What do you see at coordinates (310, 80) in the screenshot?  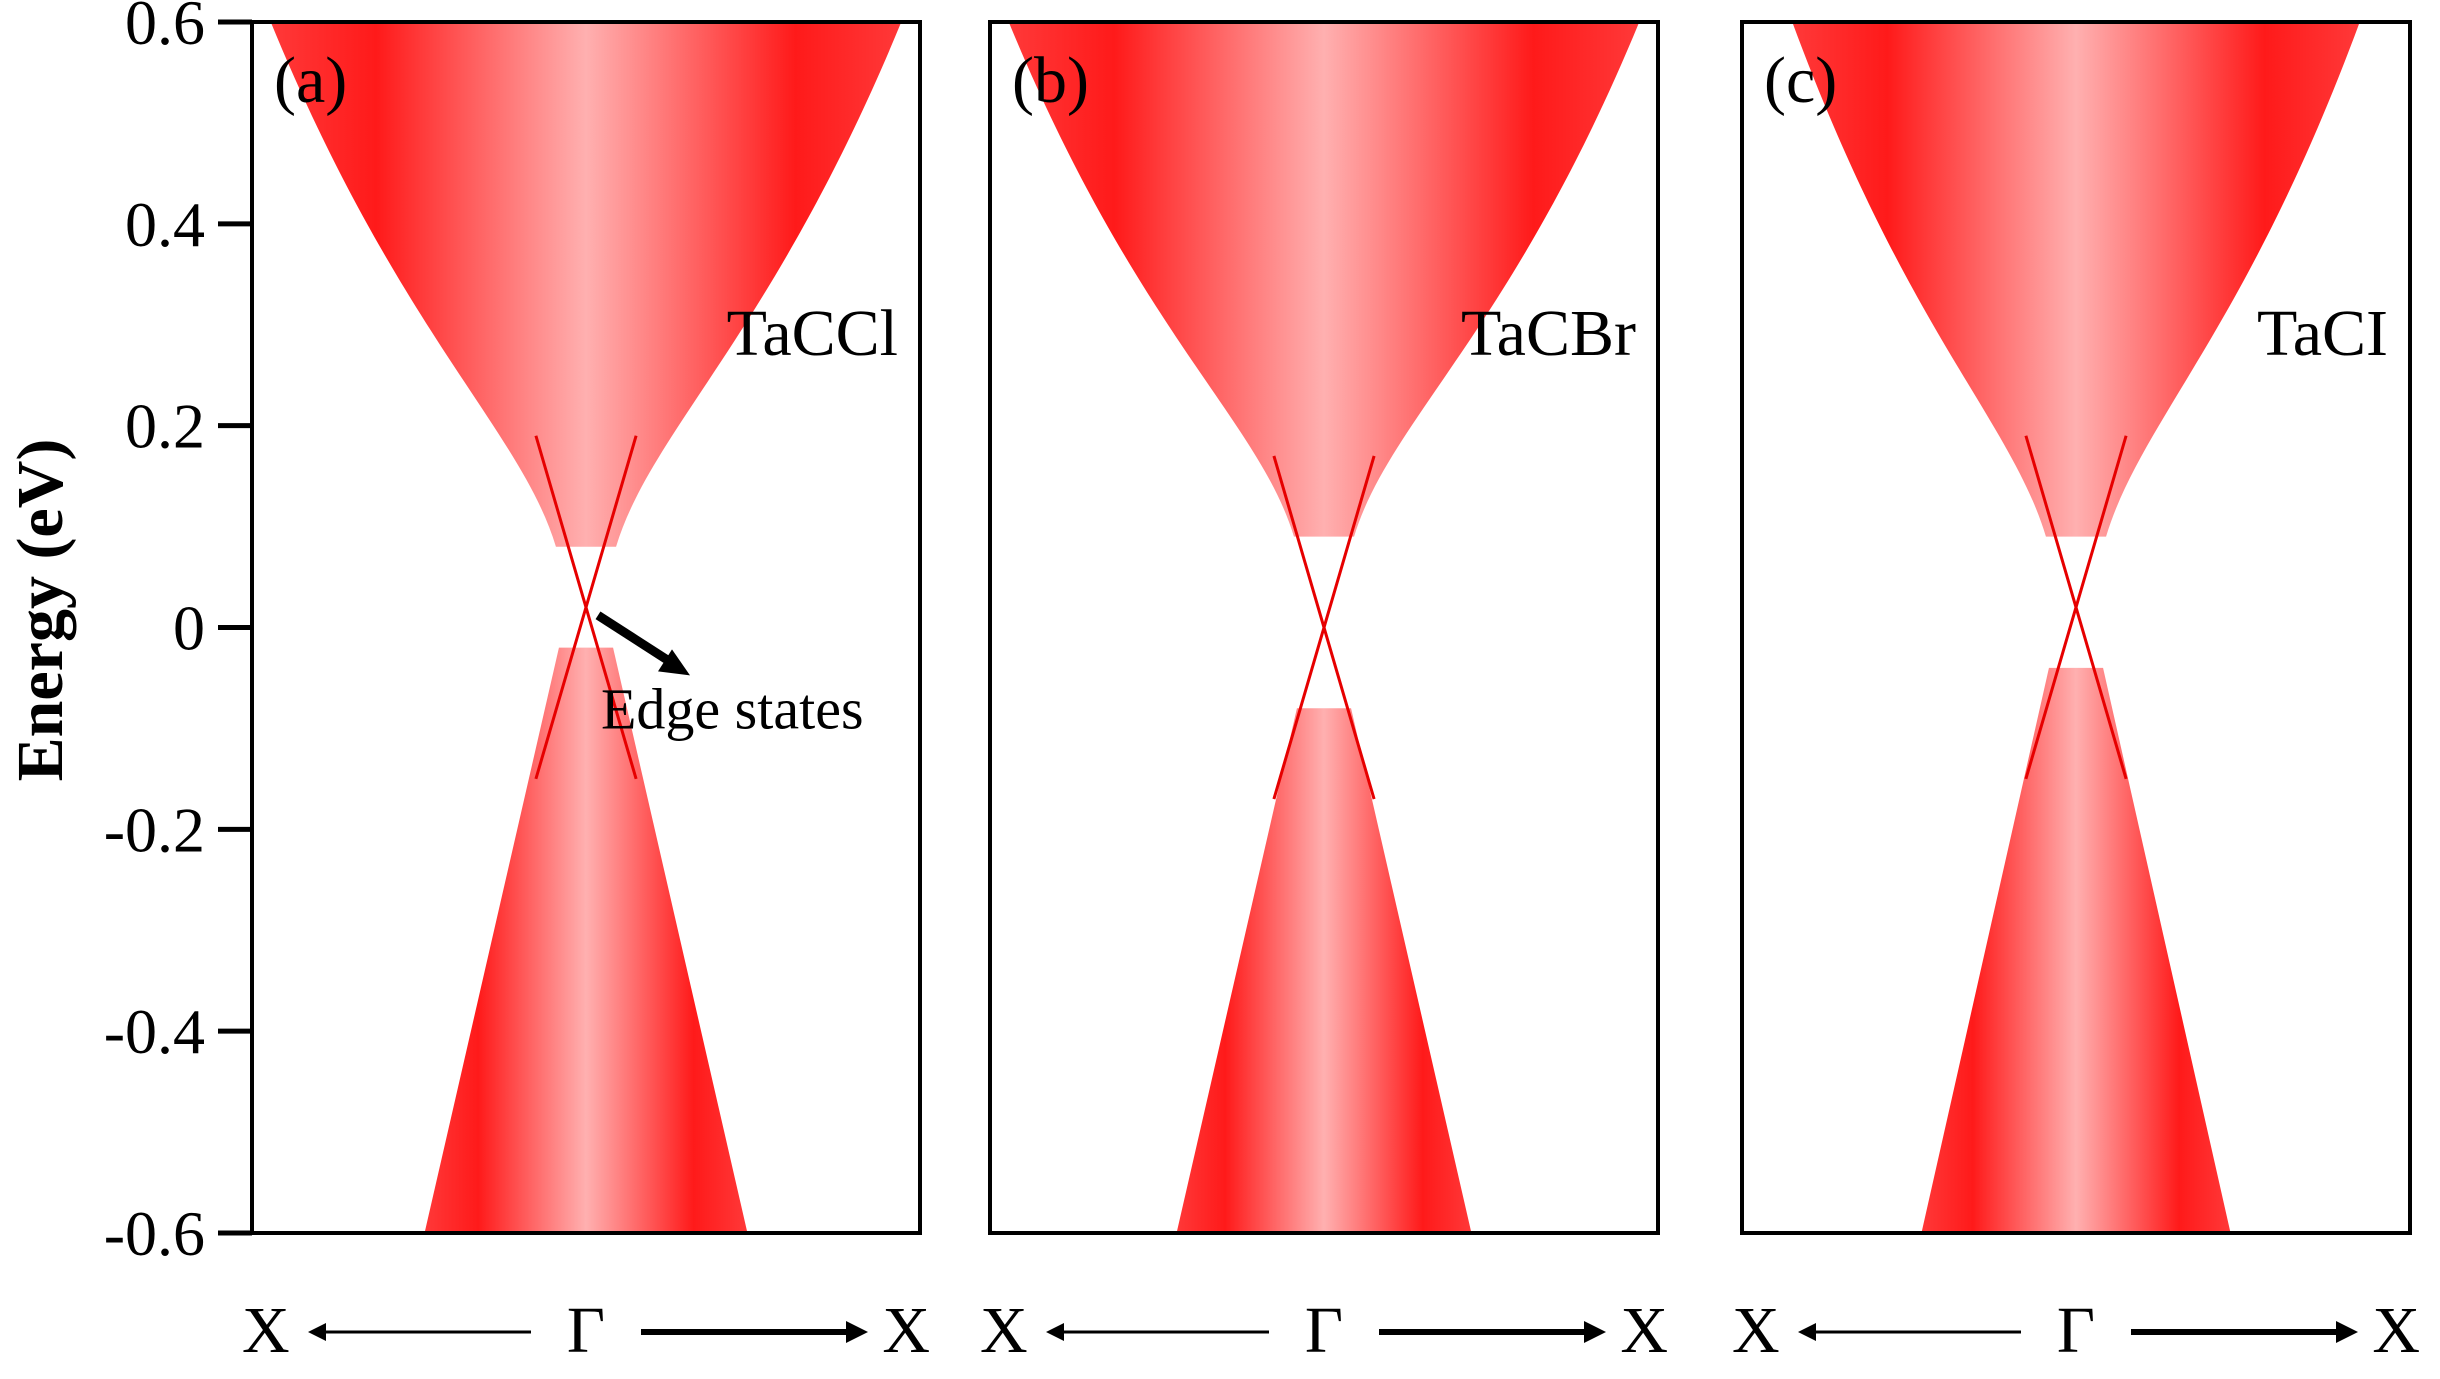 I see `panel-tag: (a)` at bounding box center [310, 80].